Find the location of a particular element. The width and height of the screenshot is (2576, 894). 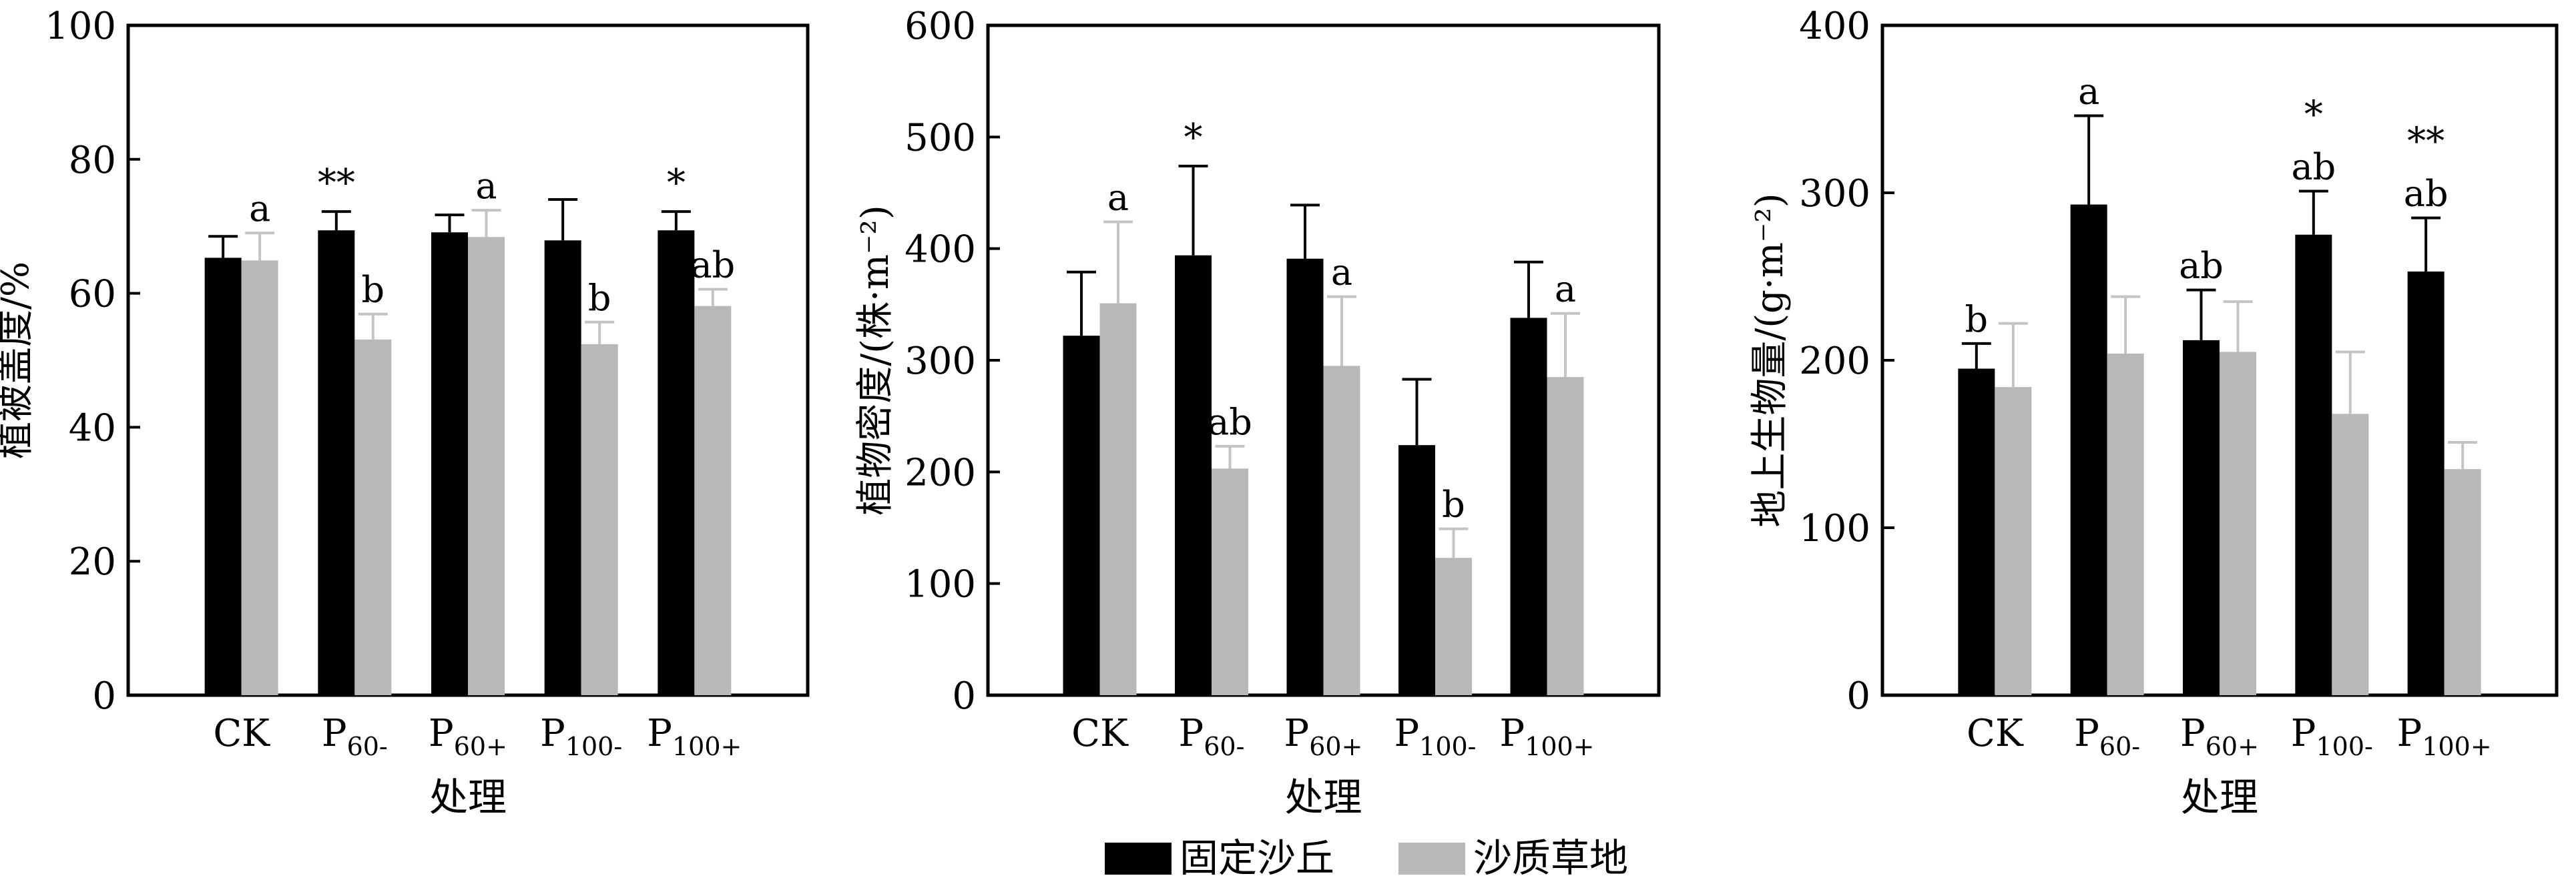

legend-label: 固定沙丘 is located at coordinates (1257, 858).